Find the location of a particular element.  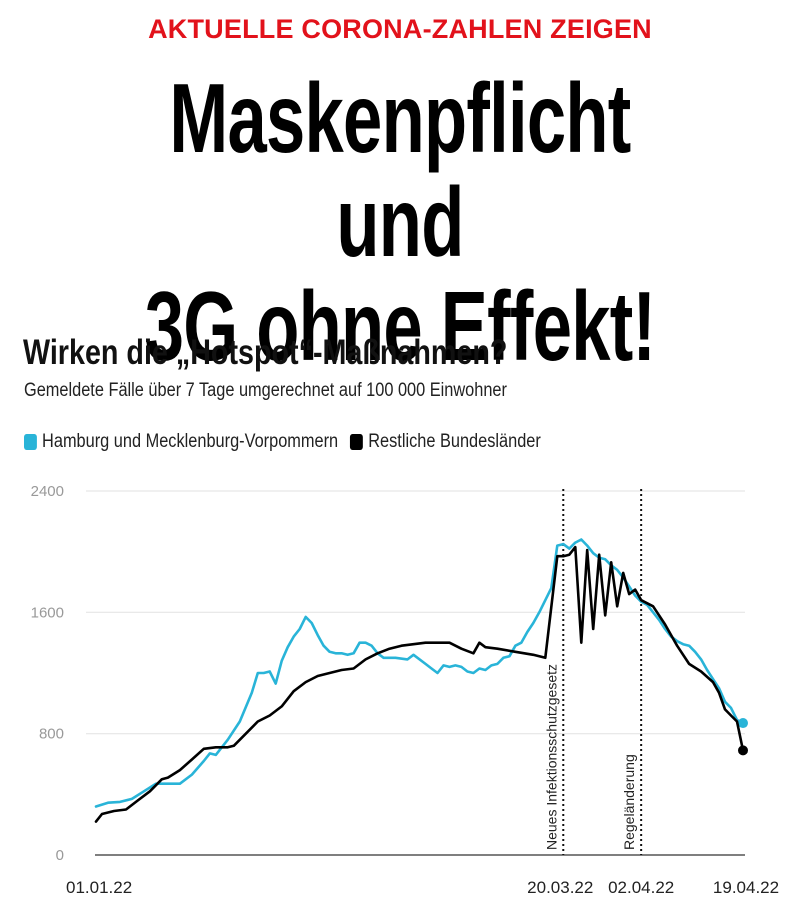

article-kicker: AKTUELLE CORONA-ZAHLEN ZEIGEN is located at coordinates (400, 29).